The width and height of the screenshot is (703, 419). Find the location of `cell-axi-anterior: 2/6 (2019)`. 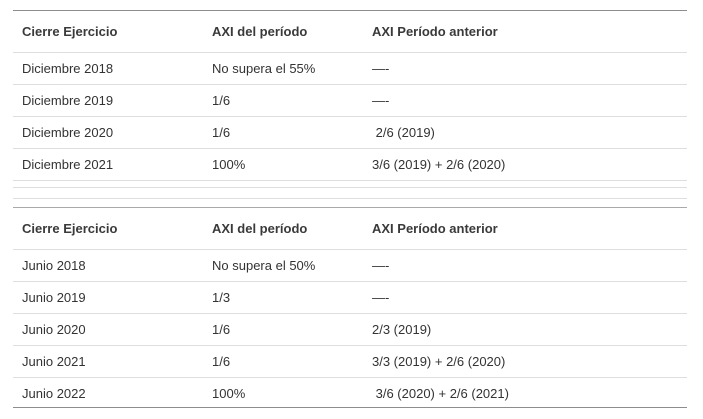

cell-axi-anterior: 2/6 (2019) is located at coordinates (403, 132).